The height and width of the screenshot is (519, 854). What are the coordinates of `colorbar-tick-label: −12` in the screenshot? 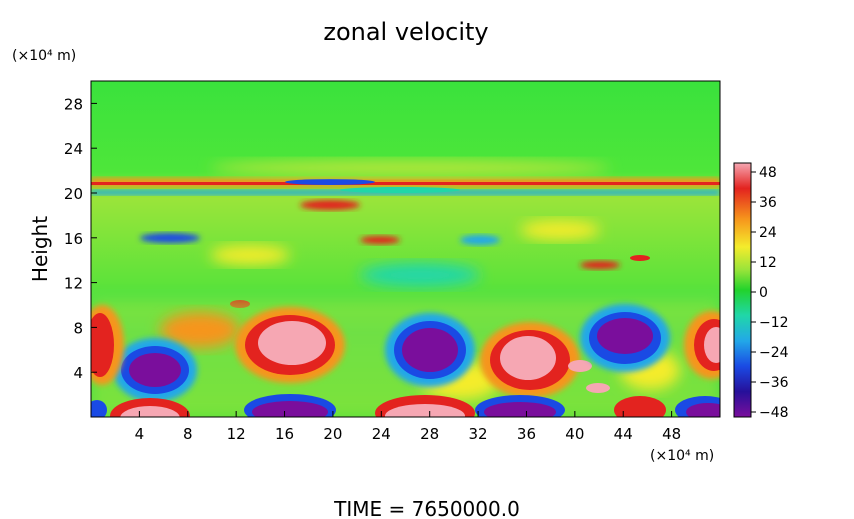 It's located at (774, 323).